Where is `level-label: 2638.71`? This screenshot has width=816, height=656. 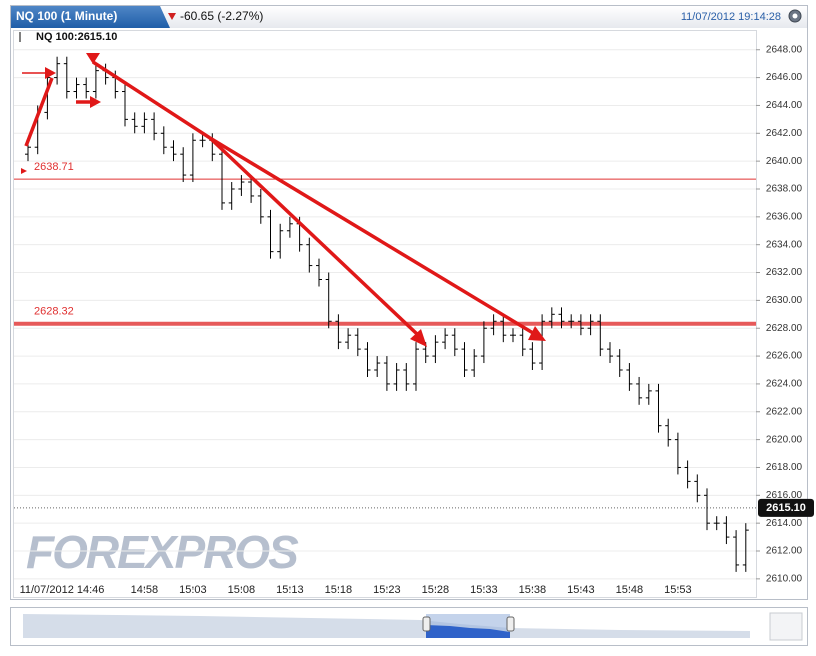
level-label: 2638.71 is located at coordinates (54, 167).